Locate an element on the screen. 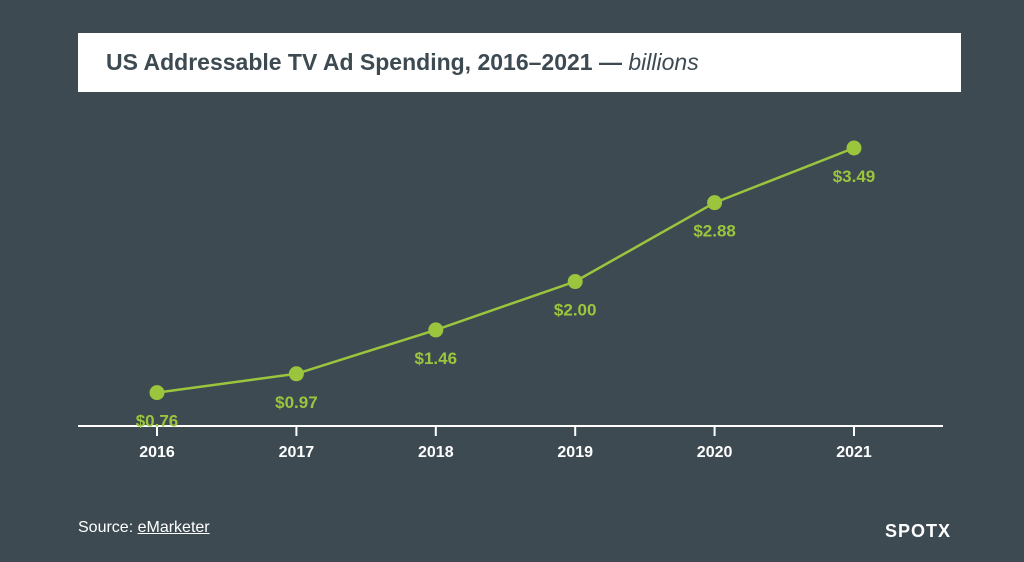 The image size is (1024, 562). x-tick-label: 2021 is located at coordinates (854, 452).